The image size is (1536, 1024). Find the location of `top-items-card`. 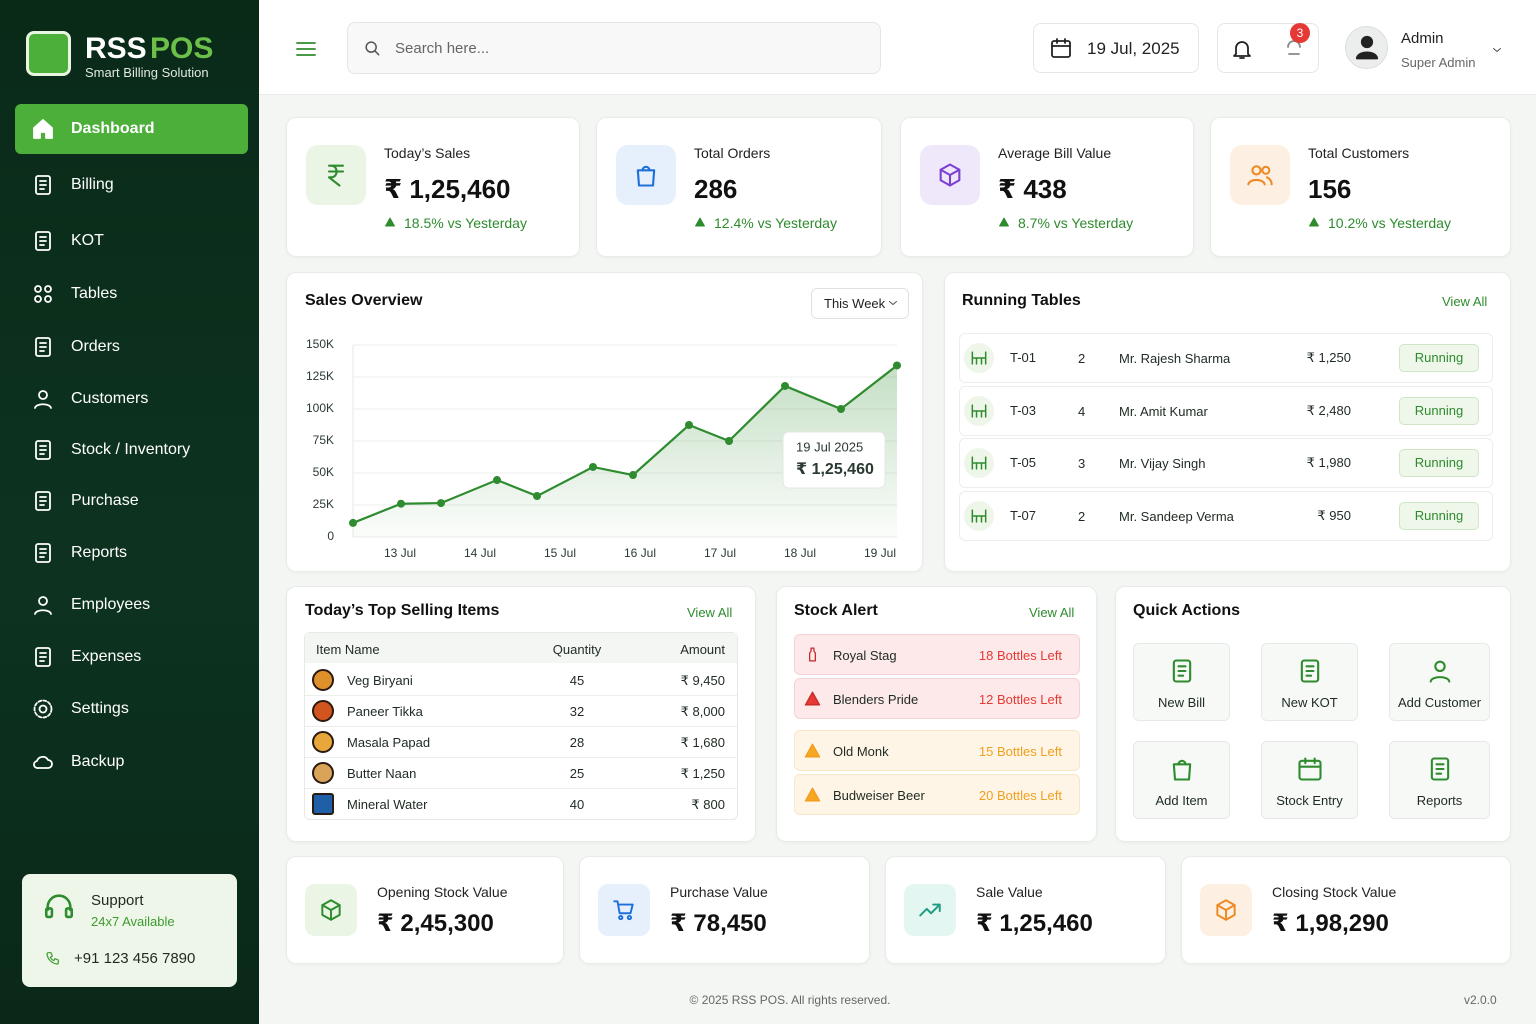

top-items-card is located at coordinates (521, 714).